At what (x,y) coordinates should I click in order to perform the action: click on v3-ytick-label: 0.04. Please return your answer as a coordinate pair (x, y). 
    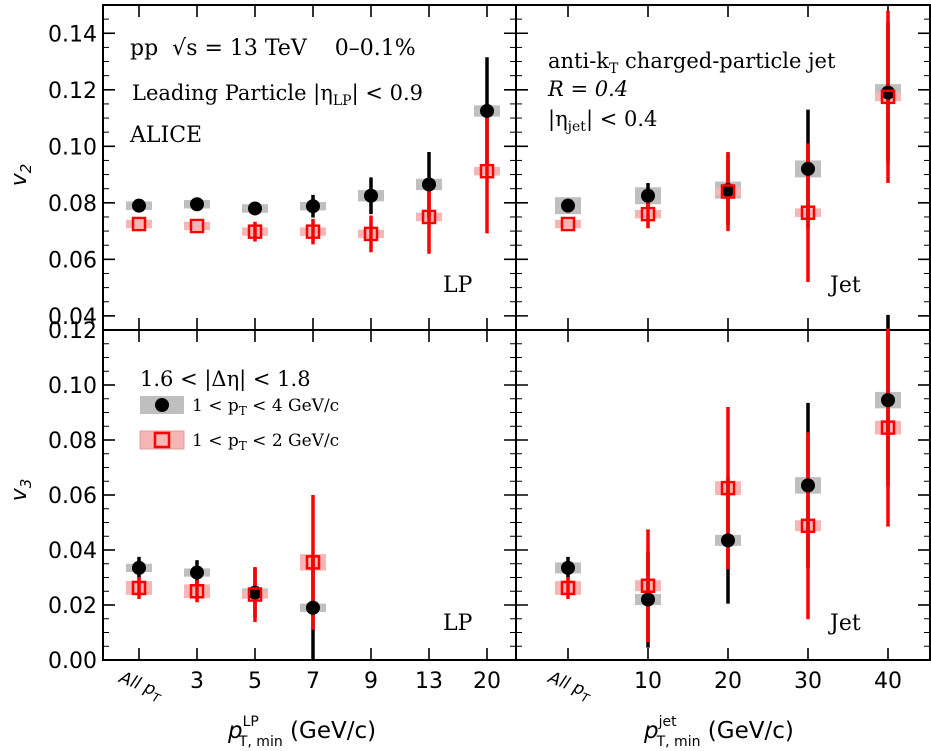
    Looking at the image, I should click on (72, 551).